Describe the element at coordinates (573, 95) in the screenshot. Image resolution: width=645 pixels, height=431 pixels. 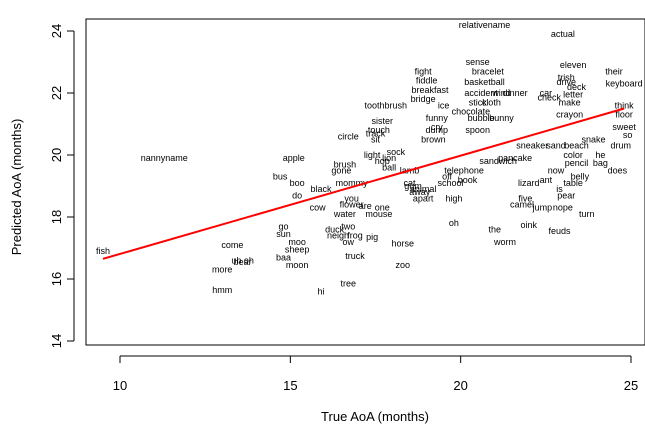
I see `point-label: letter` at that location.